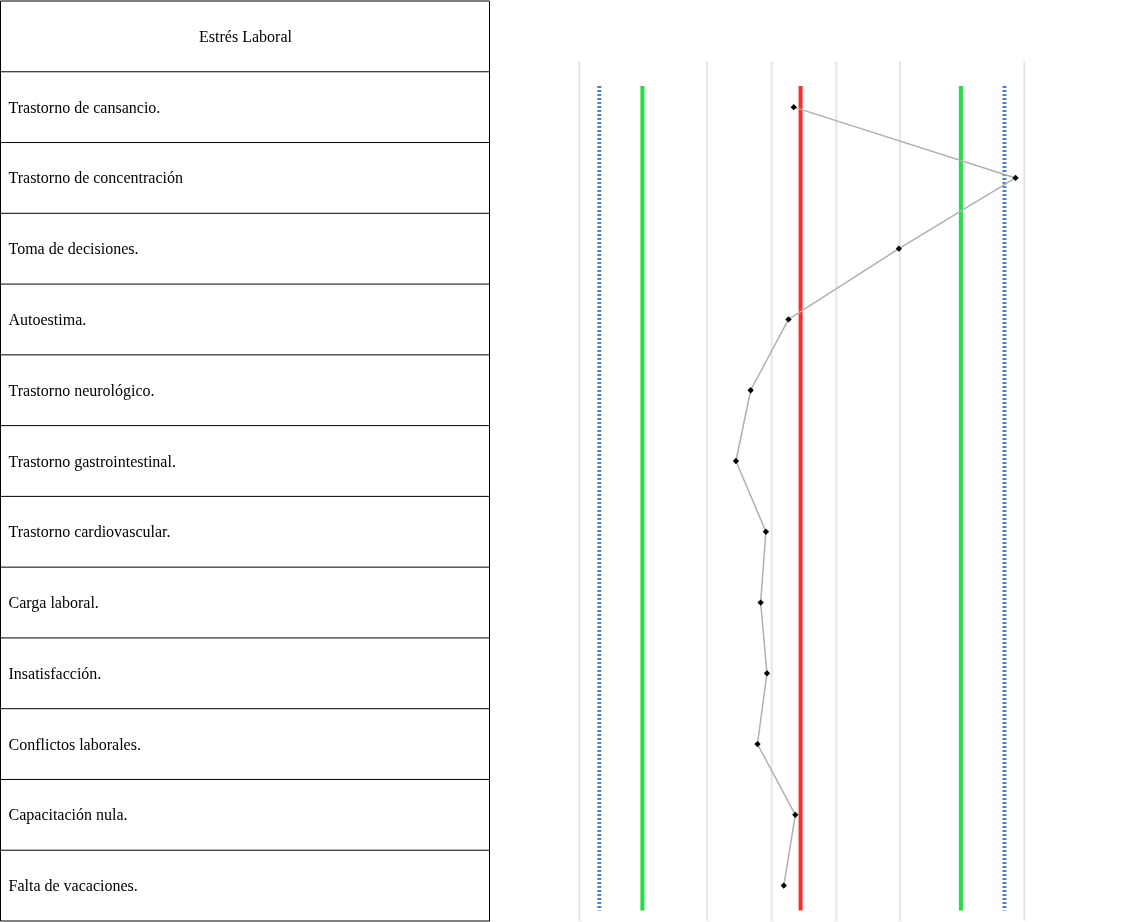 This screenshot has height=922, width=1128. I want to click on y-tick-label: Capacitación nula., so click(68, 815).